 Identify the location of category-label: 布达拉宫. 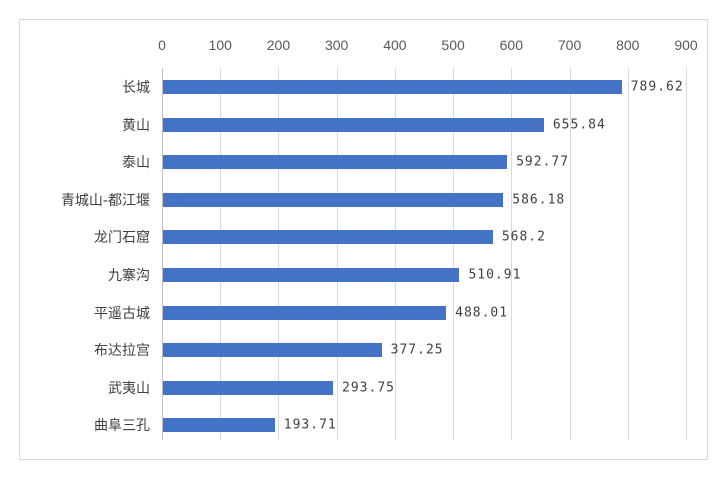
(122, 351).